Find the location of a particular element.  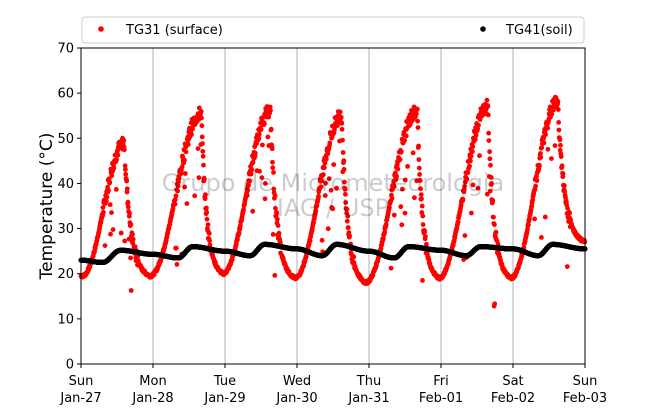

y-tick-label: 70 is located at coordinates (65, 49).